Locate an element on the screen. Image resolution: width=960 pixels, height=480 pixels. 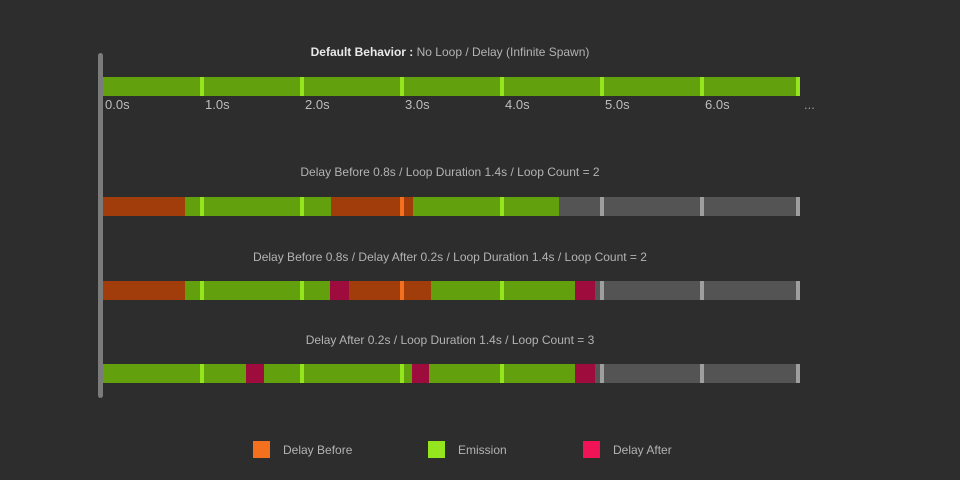
timeline-bar-delay-after-loop is located at coordinates (451, 373).